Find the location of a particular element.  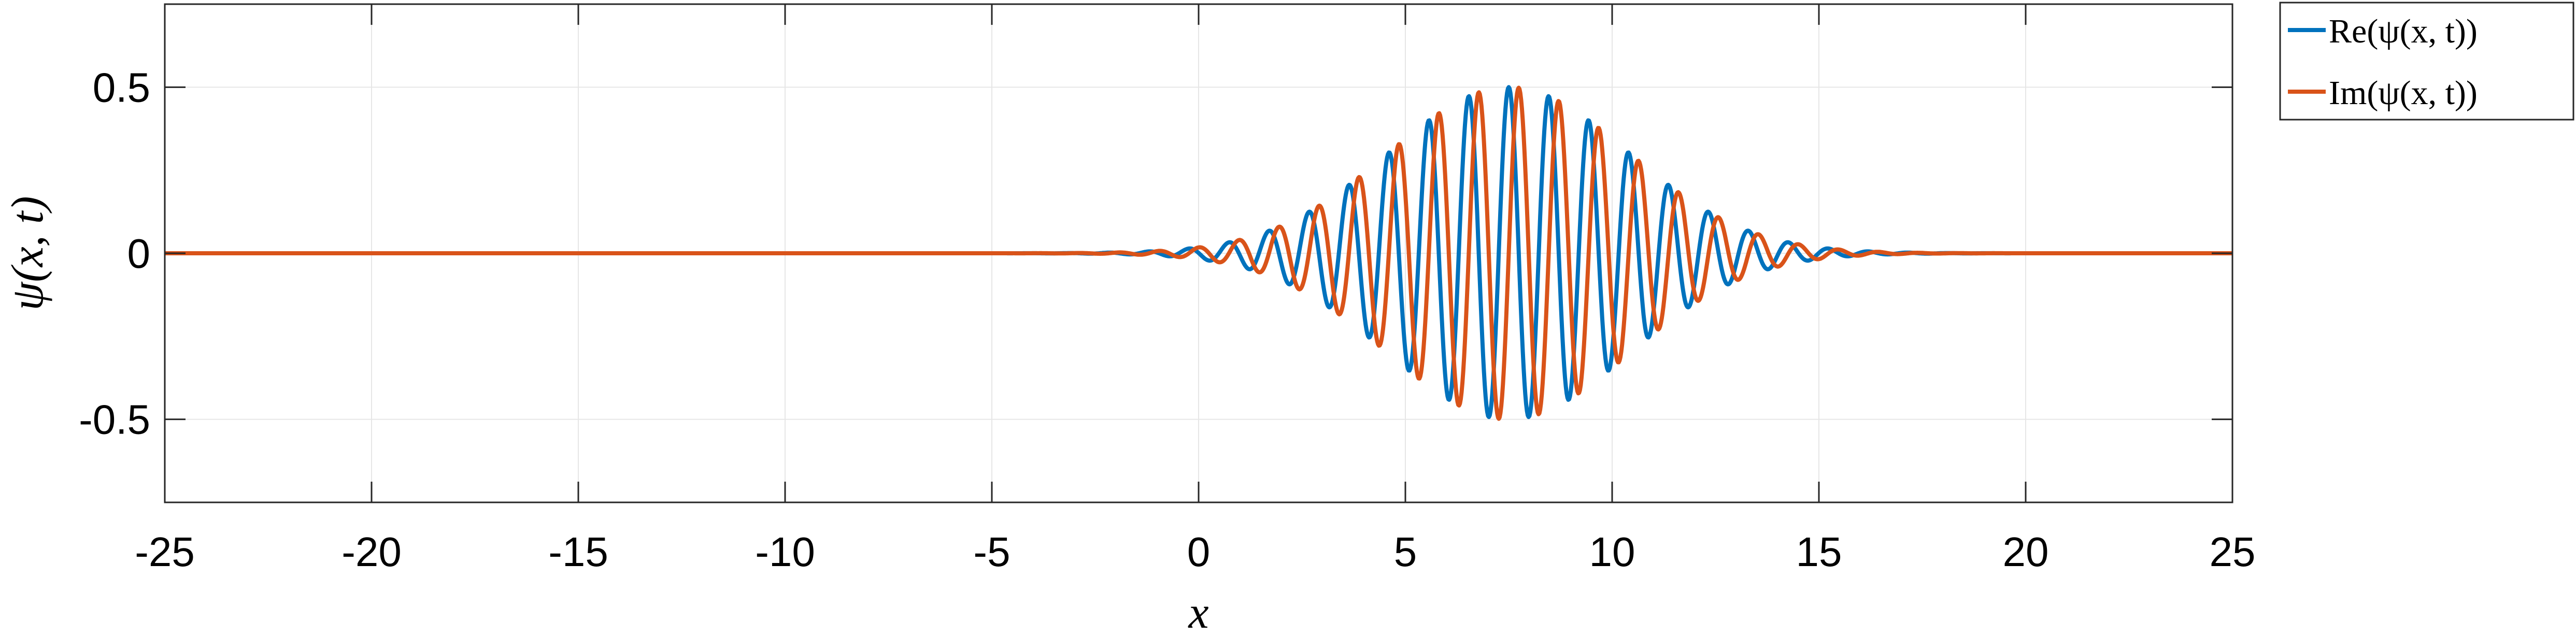

y-tick-label: 0 is located at coordinates (139, 253).